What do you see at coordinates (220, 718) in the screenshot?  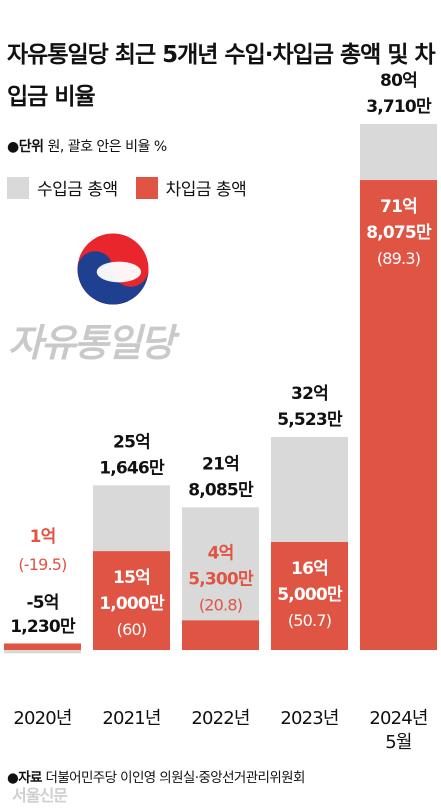 I see `x-tick-label-2: 2022년` at bounding box center [220, 718].